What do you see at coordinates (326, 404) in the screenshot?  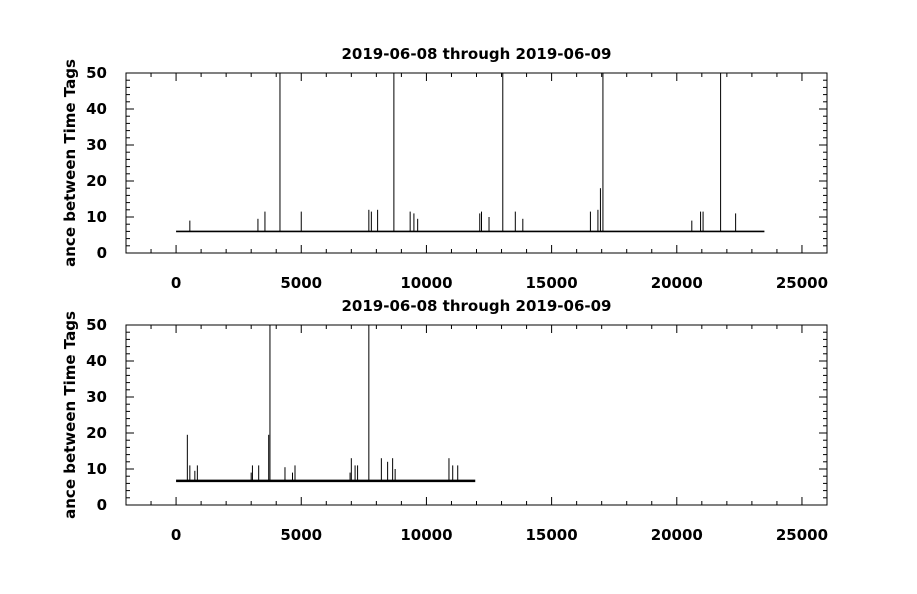 I see `series-line` at bounding box center [326, 404].